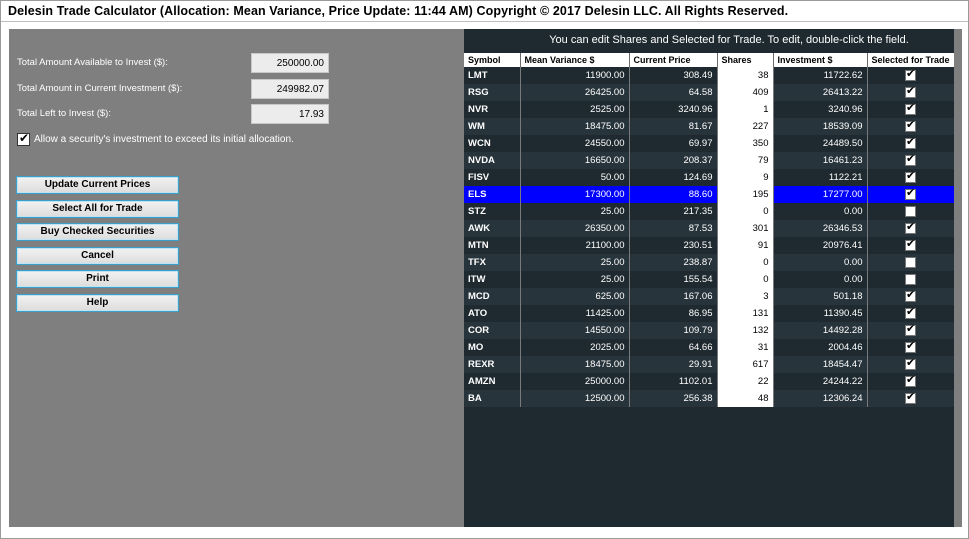 The width and height of the screenshot is (969, 539). What do you see at coordinates (745, 109) in the screenshot?
I see `shares-cell: 1` at bounding box center [745, 109].